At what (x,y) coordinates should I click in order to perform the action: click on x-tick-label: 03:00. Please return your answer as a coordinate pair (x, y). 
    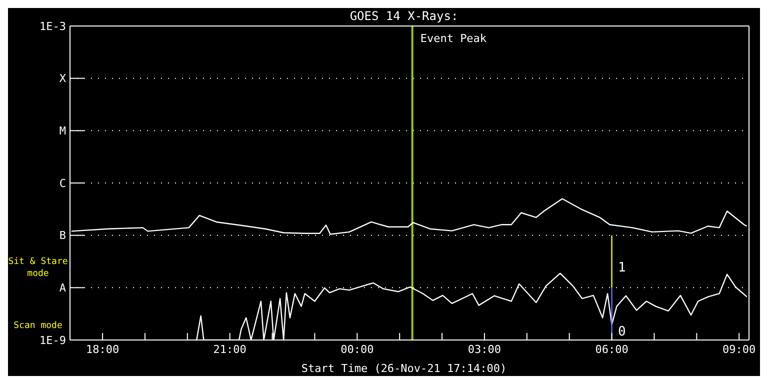
    Looking at the image, I should click on (485, 349).